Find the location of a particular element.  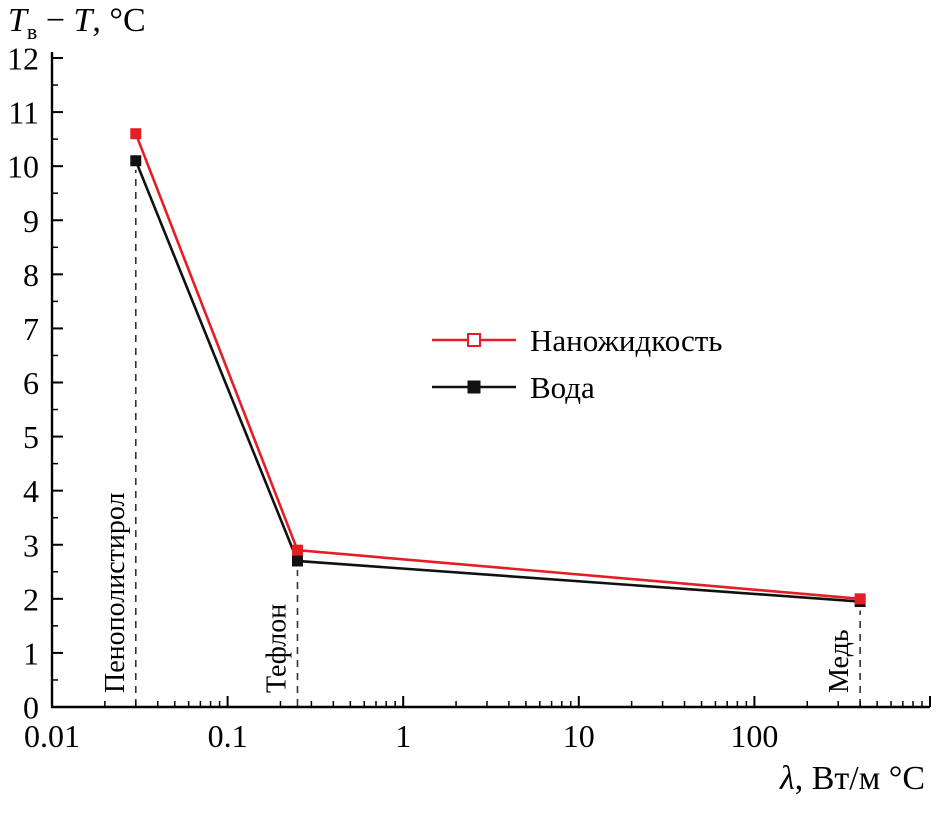

legend-marker-filled-square is located at coordinates (474, 387).